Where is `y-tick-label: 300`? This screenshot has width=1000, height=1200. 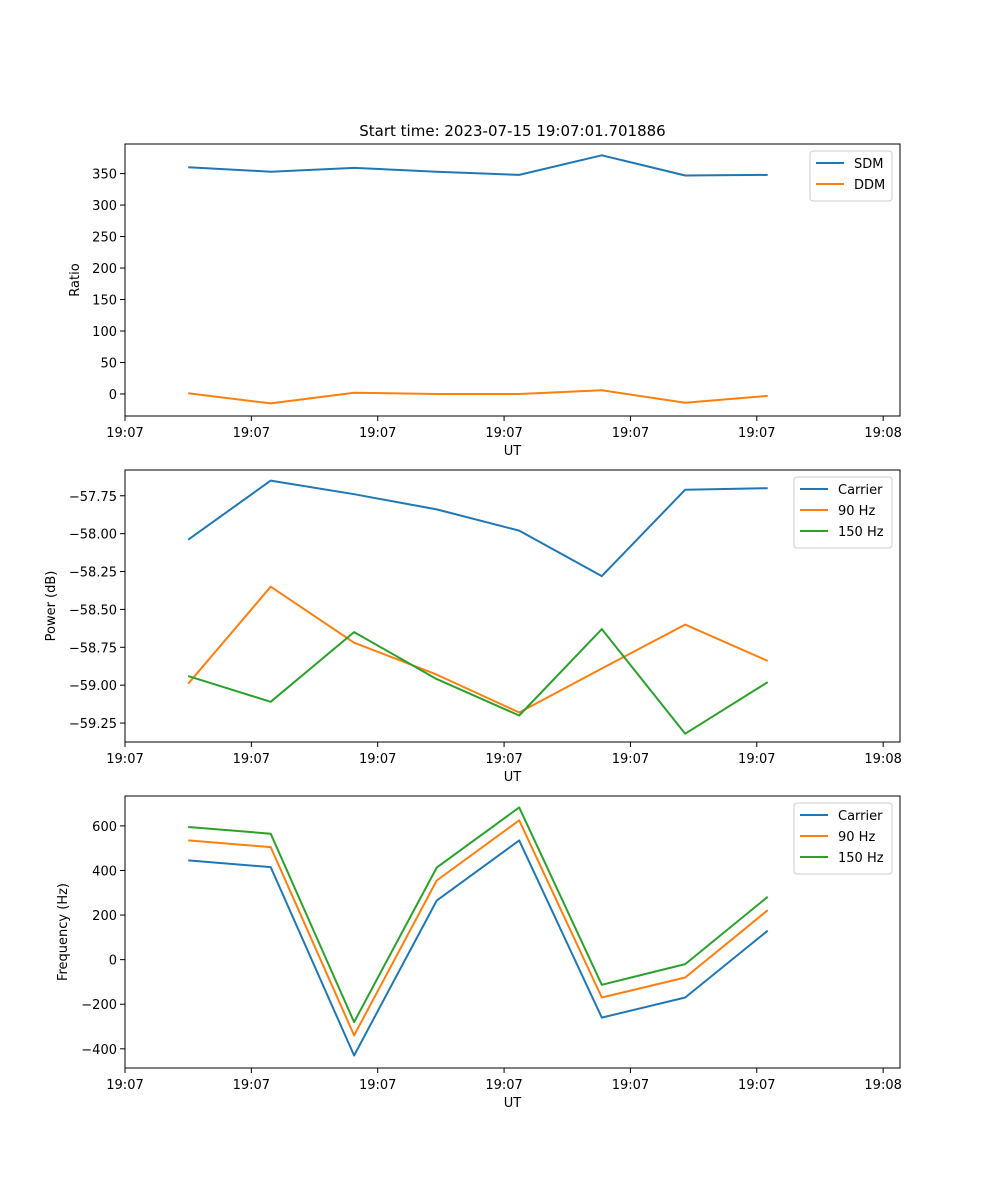 y-tick-label: 300 is located at coordinates (104, 206).